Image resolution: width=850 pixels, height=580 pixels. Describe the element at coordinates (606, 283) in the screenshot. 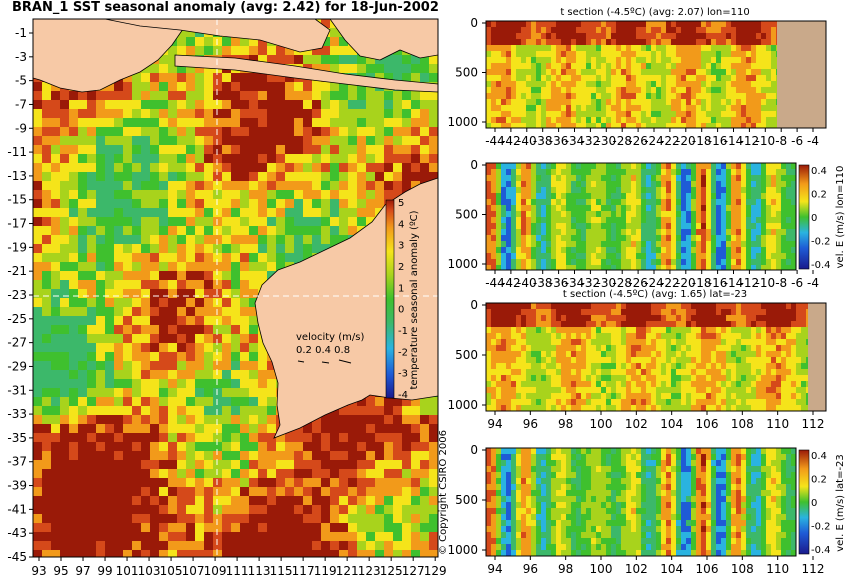

I see `panel2-x-tick-label: -30` at that location.